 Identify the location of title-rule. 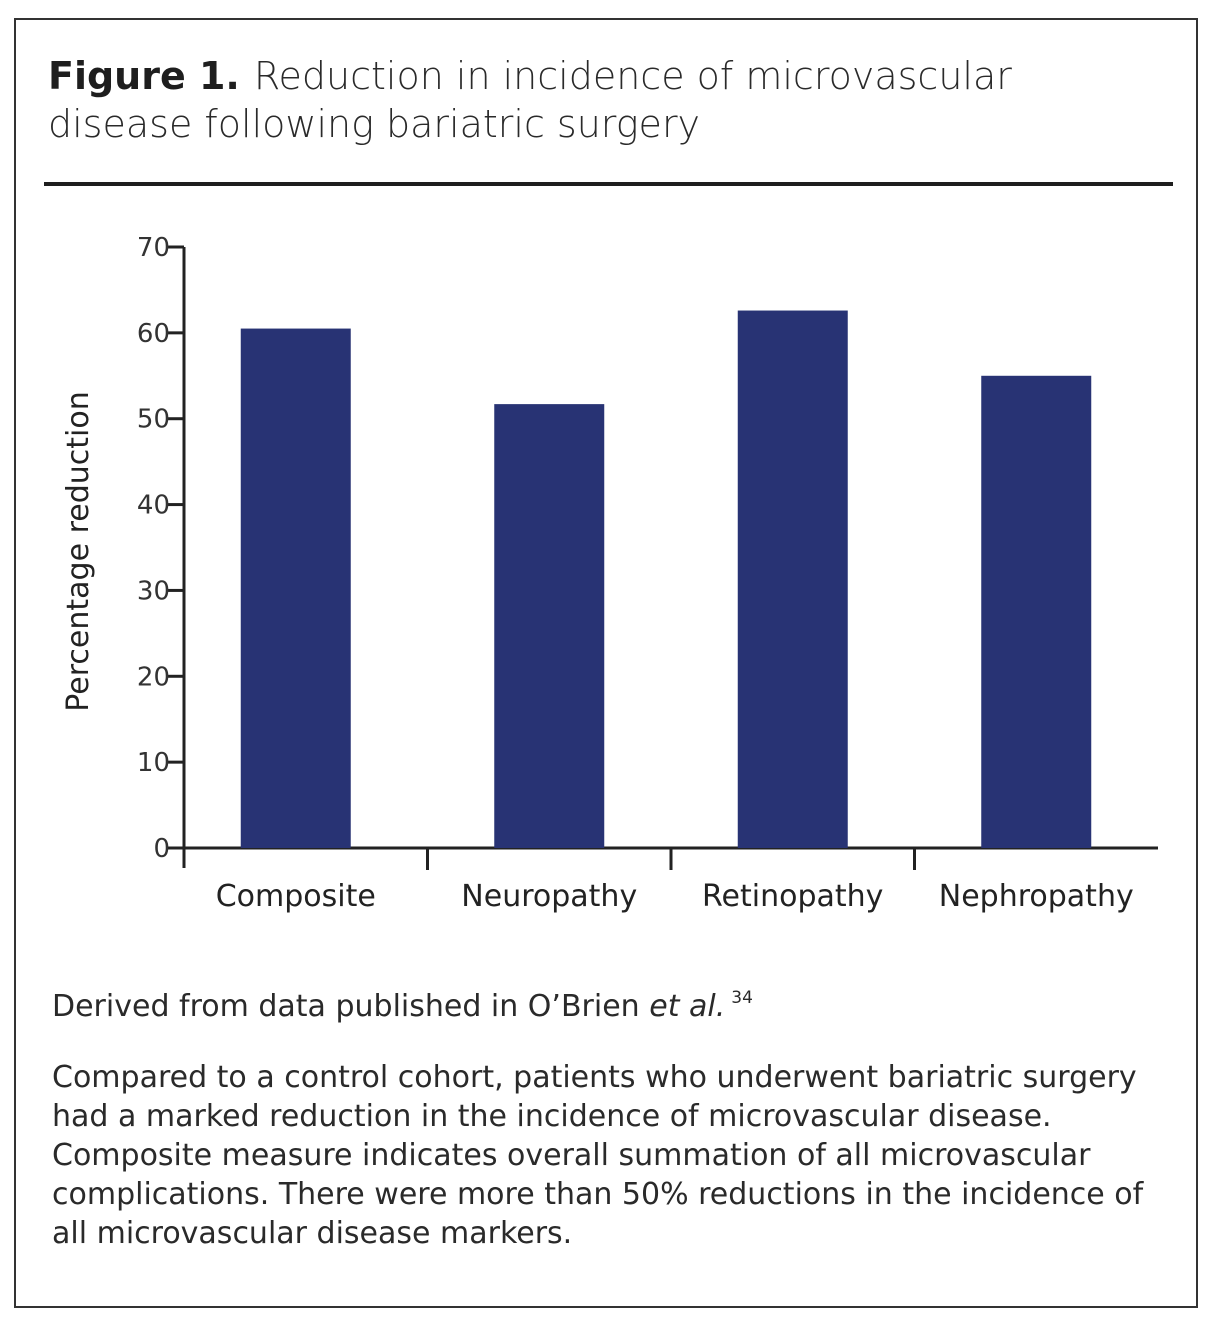
(608, 184).